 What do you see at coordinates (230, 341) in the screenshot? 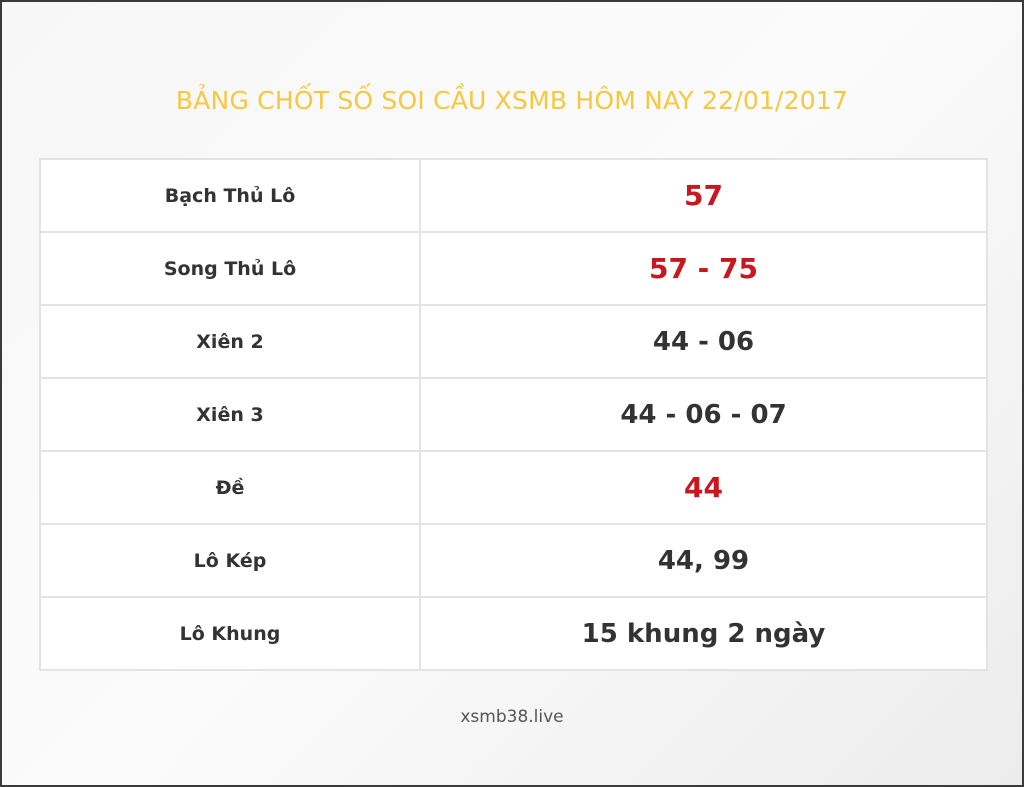
I see `row-label: Xiên 2` at bounding box center [230, 341].